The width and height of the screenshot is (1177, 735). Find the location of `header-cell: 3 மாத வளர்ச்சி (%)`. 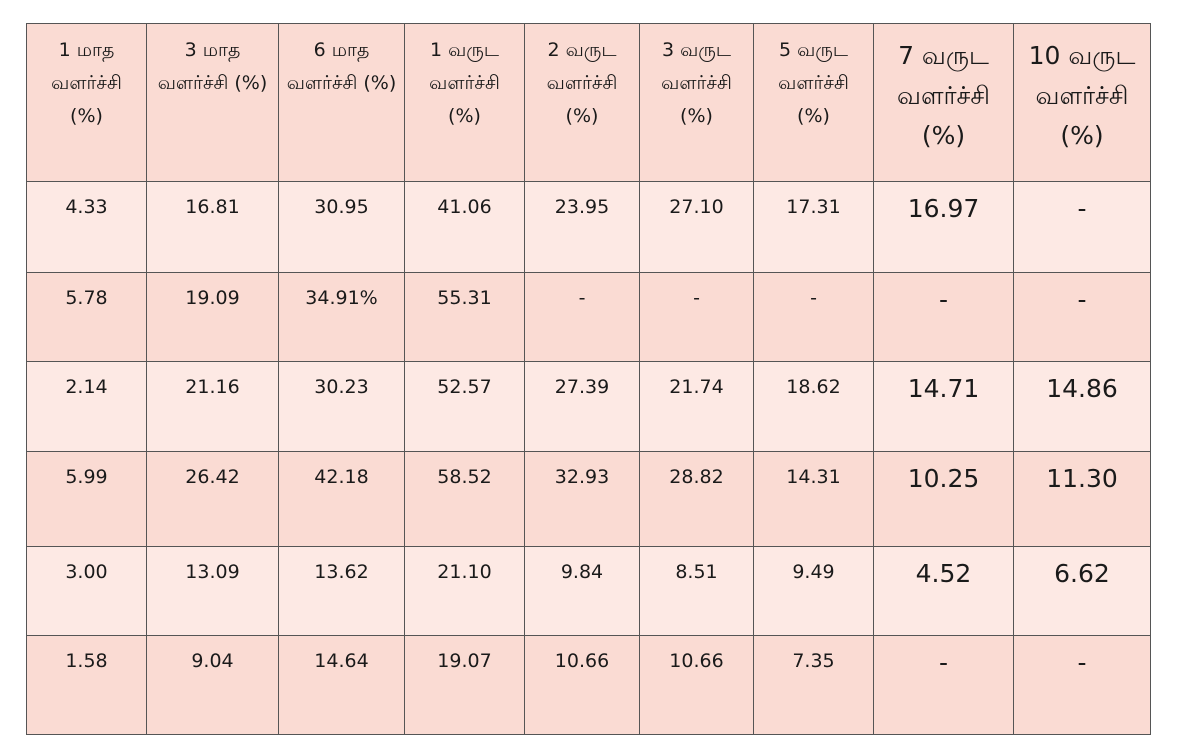

header-cell: 3 மாத வளர்ச்சி (%) is located at coordinates (212, 102).